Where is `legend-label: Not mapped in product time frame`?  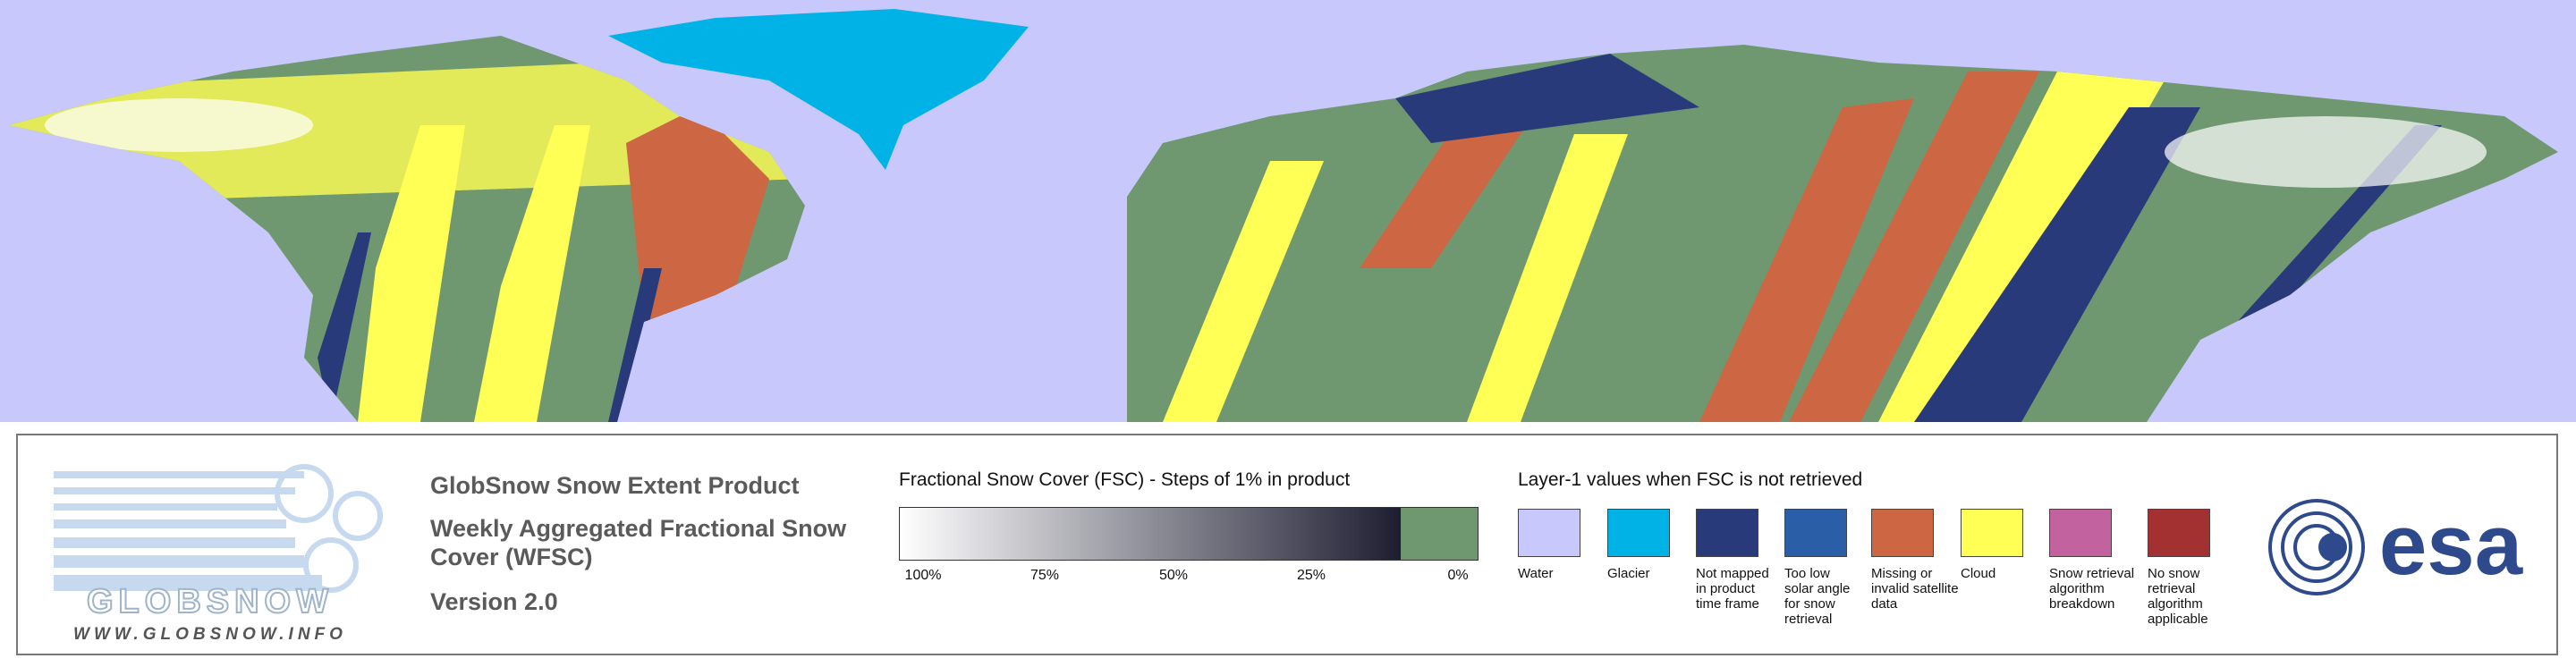
legend-label: Not mapped in product time frame is located at coordinates (1732, 589).